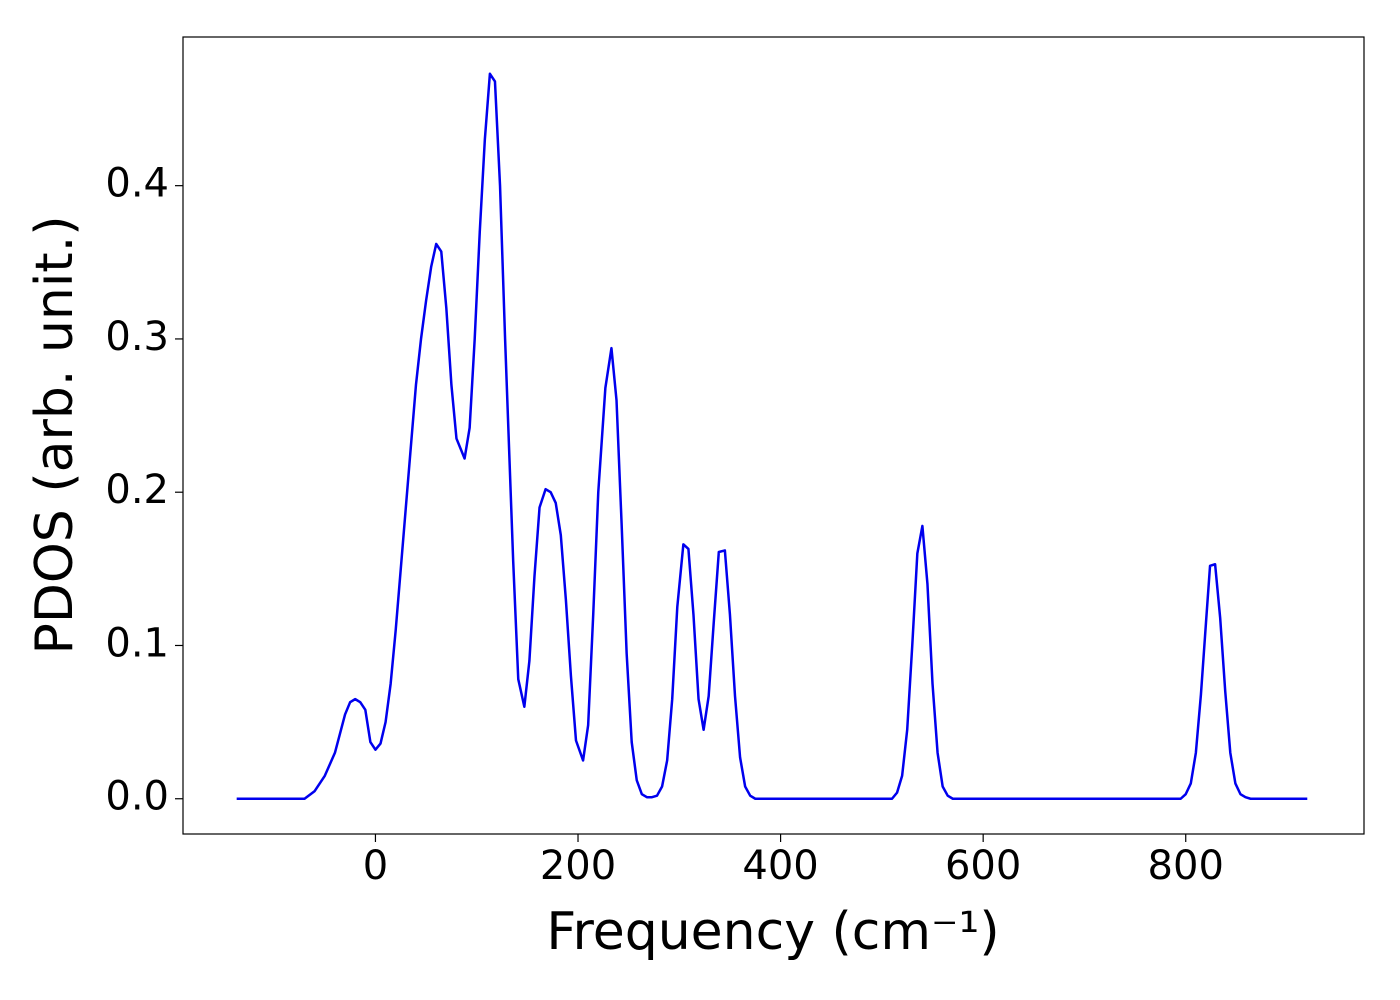 The image size is (1400, 1000). I want to click on y-tick-label: 0.1, so click(137, 643).